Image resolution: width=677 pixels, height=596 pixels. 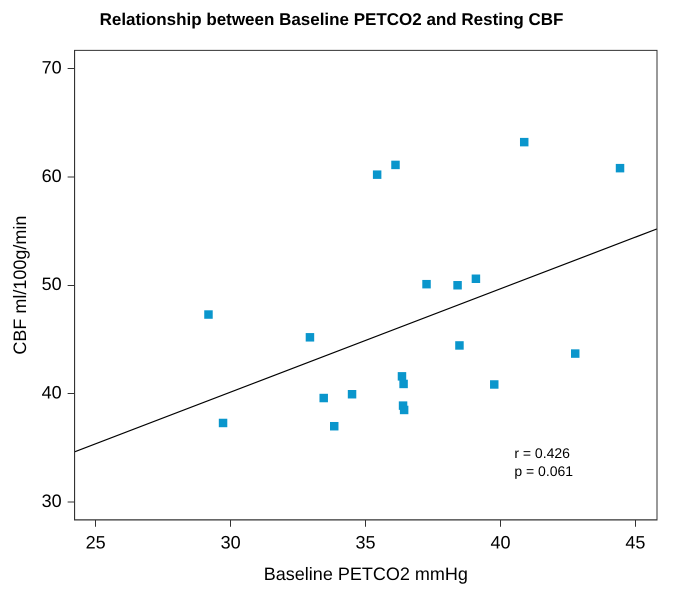 I want to click on y-tick-label: 70, so click(x=52, y=67).